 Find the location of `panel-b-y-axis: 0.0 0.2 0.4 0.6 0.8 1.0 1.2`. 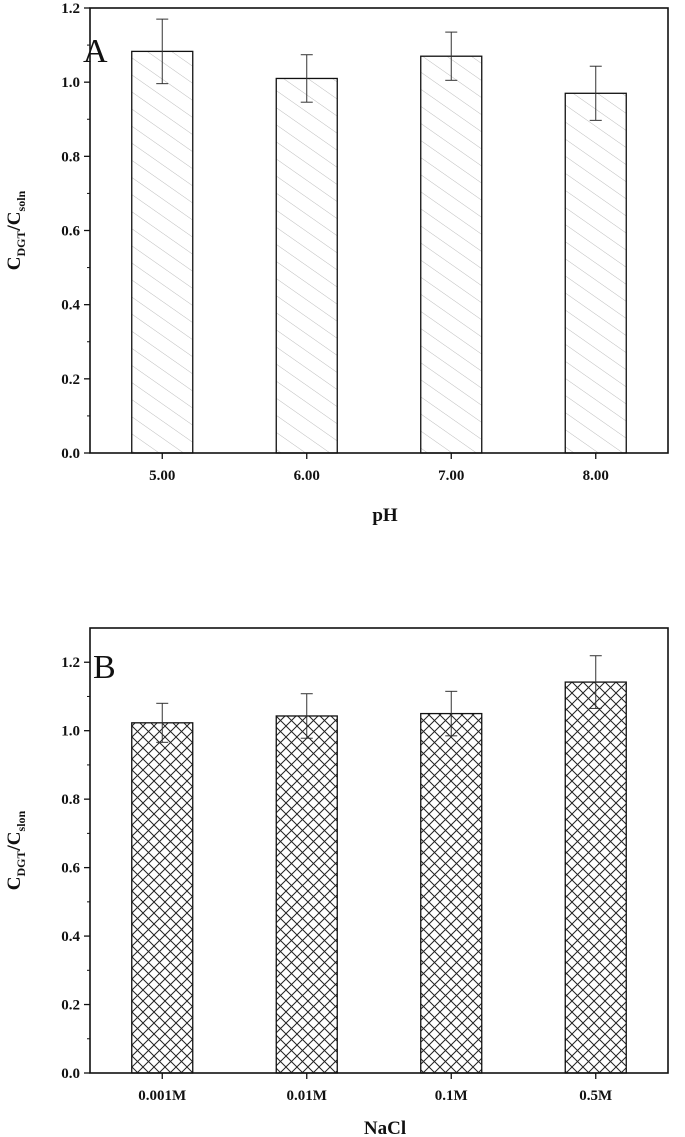

panel-b-y-axis: 0.0 0.2 0.4 0.6 0.8 1.0 1.2 is located at coordinates (75, 868).